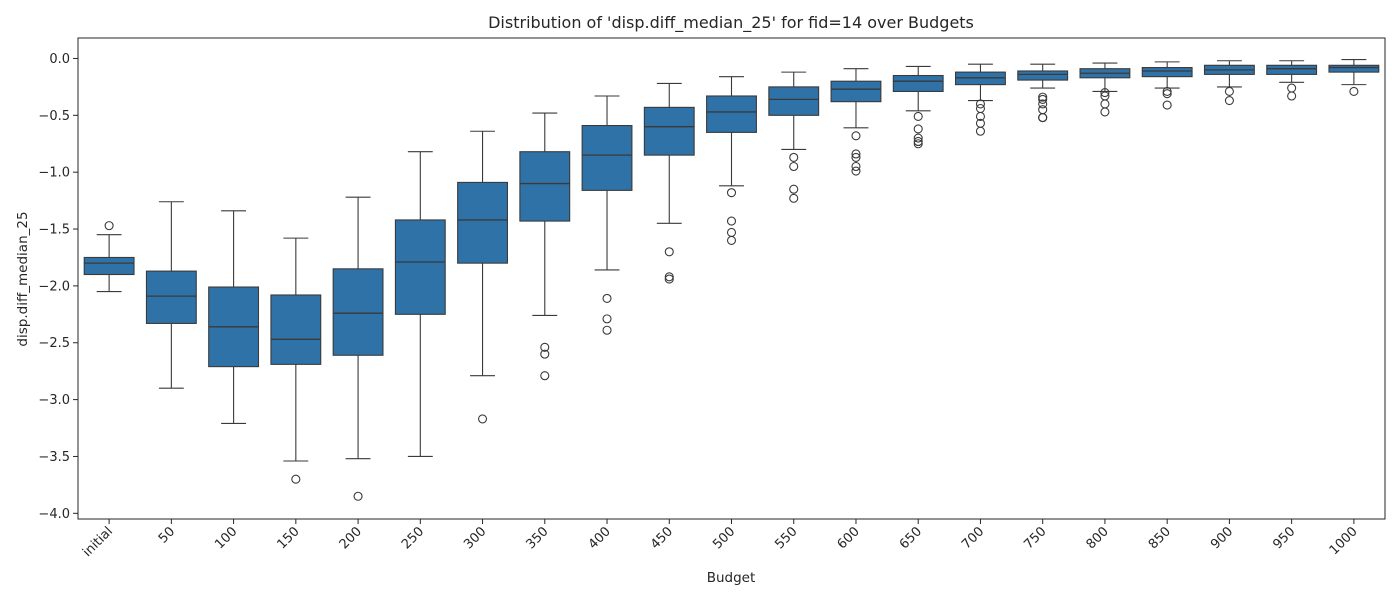 Image resolution: width=1400 pixels, height=600 pixels. I want to click on x-tick-label: 700, so click(973, 538).